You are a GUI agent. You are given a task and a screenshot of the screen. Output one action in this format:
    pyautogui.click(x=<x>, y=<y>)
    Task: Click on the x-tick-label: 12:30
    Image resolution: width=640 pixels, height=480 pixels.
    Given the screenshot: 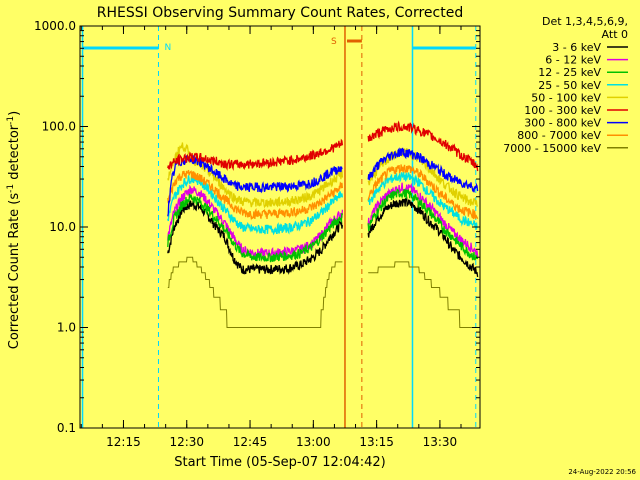 What is the action you would take?
    pyautogui.click(x=186, y=442)
    